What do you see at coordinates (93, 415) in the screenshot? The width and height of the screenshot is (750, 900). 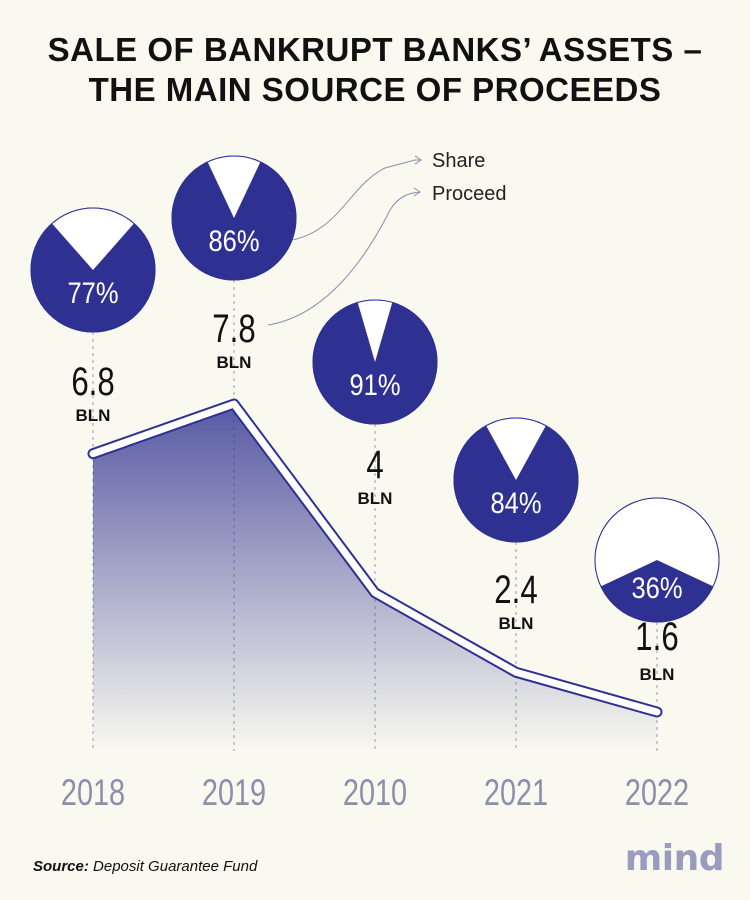 I see `proceed-unit-2018: BLN` at bounding box center [93, 415].